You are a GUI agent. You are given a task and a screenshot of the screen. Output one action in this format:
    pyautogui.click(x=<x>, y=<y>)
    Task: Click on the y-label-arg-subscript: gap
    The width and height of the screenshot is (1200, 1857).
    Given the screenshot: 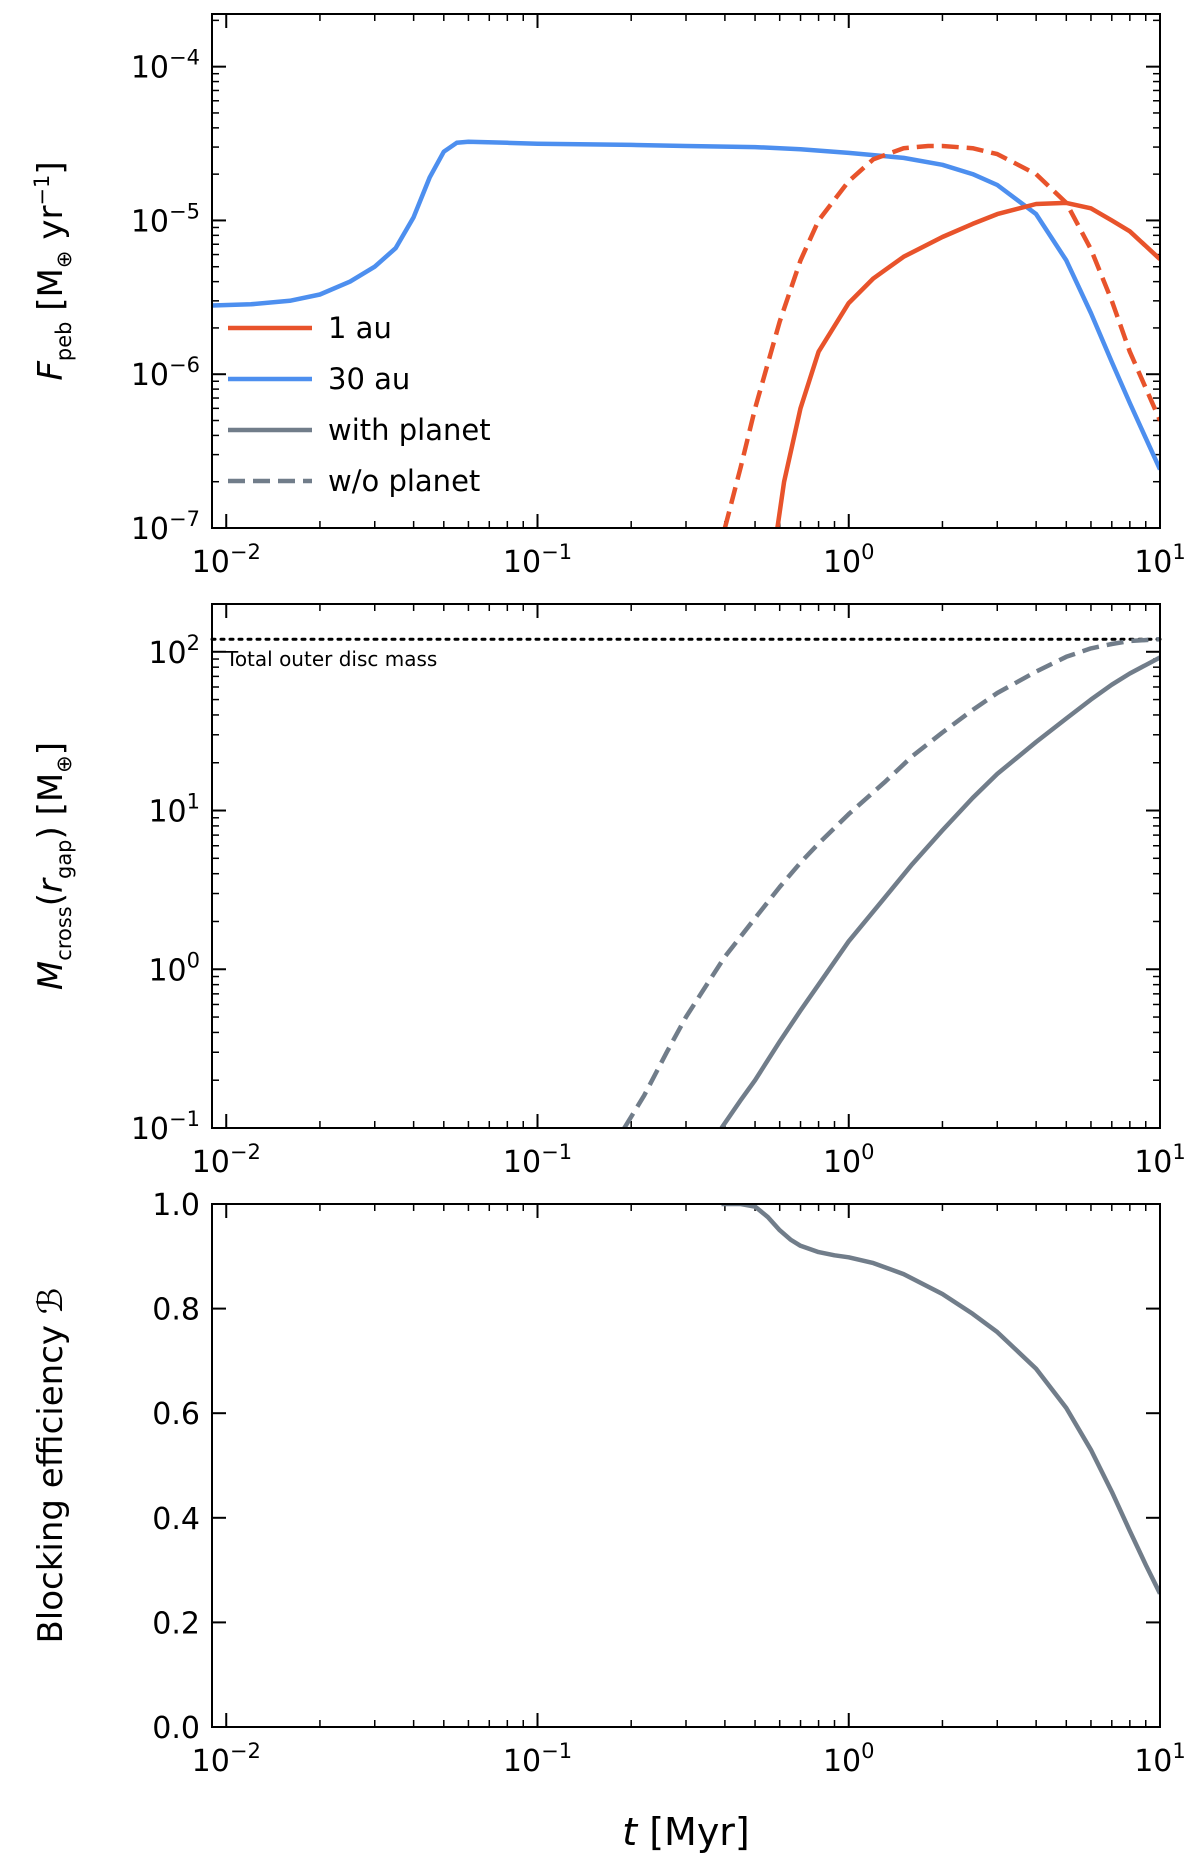 What is the action you would take?
    pyautogui.click(x=64, y=859)
    